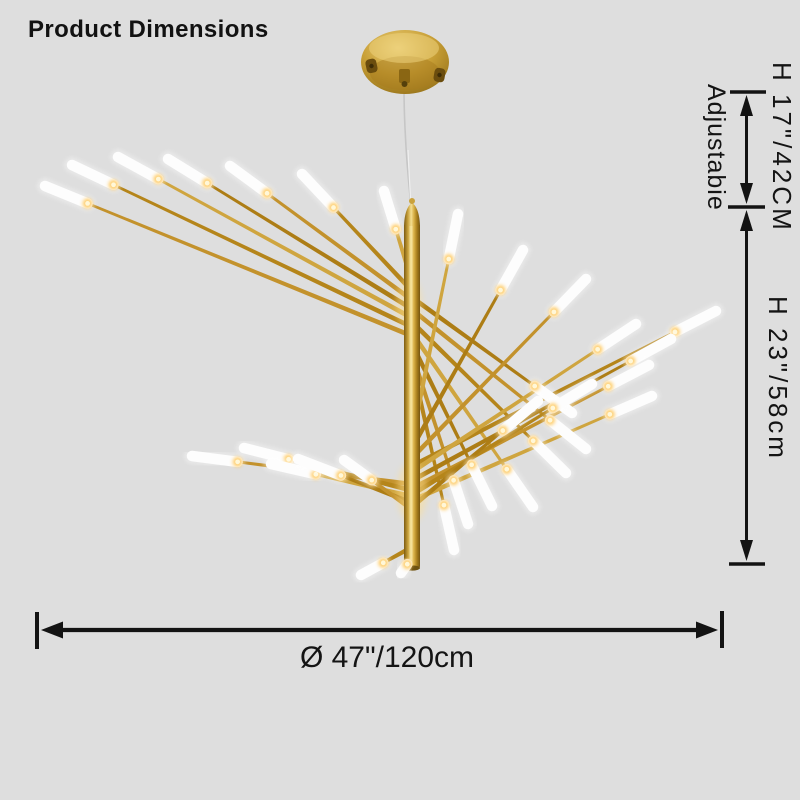 This screenshot has height=800, width=800. I want to click on diameter-label: Ø 47"/120cm, so click(387, 657).